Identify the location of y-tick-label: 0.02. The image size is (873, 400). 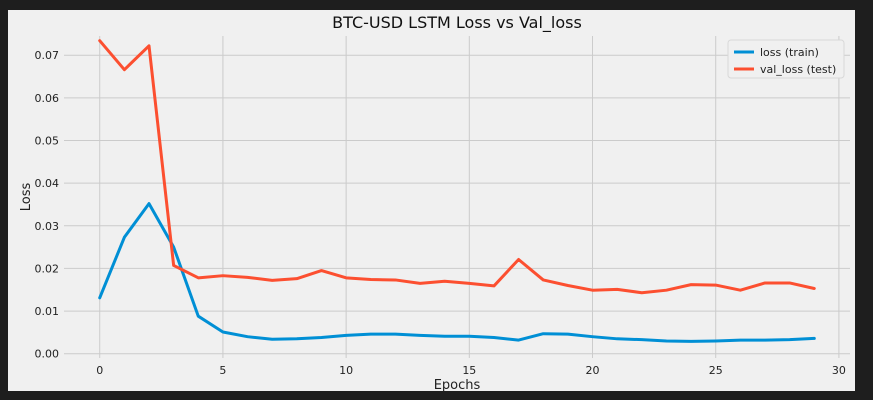
(47, 268).